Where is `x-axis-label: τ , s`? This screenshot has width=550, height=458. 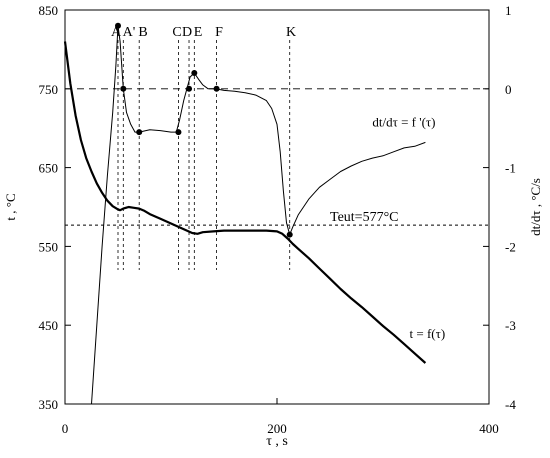
x-axis-label: τ , s is located at coordinates (277, 441).